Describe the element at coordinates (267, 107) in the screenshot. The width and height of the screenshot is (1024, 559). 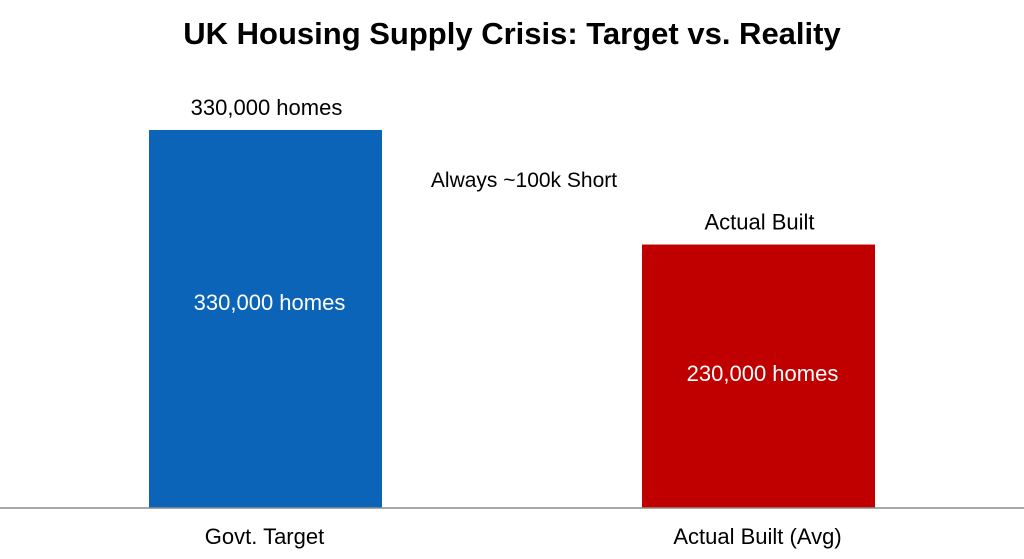
I see `bar-top-label-0: 330,000 homes` at that location.